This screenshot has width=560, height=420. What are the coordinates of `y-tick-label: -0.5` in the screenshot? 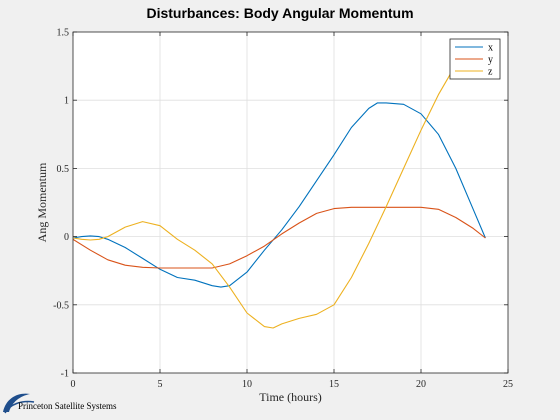 It's located at (61, 305).